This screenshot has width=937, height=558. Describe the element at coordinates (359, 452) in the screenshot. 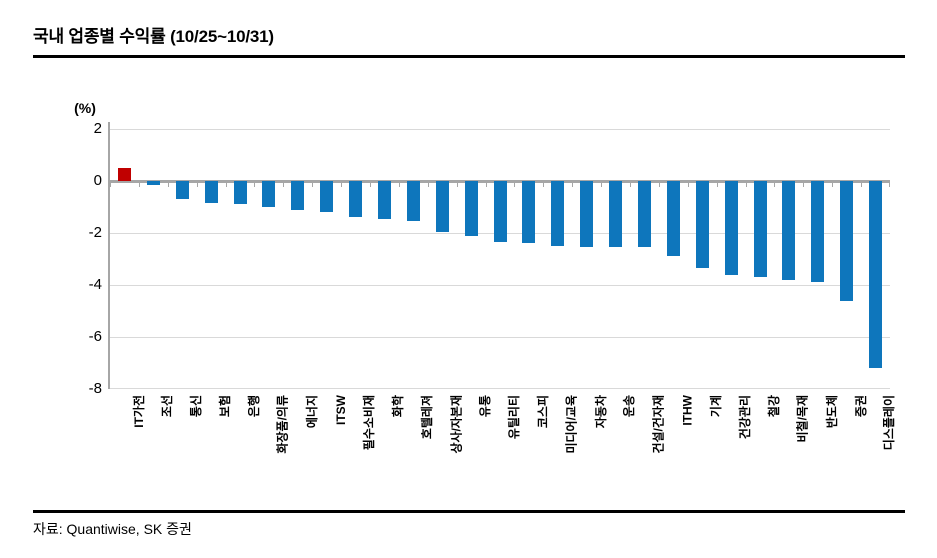

I see `x-axis-label: 필수소비재` at that location.